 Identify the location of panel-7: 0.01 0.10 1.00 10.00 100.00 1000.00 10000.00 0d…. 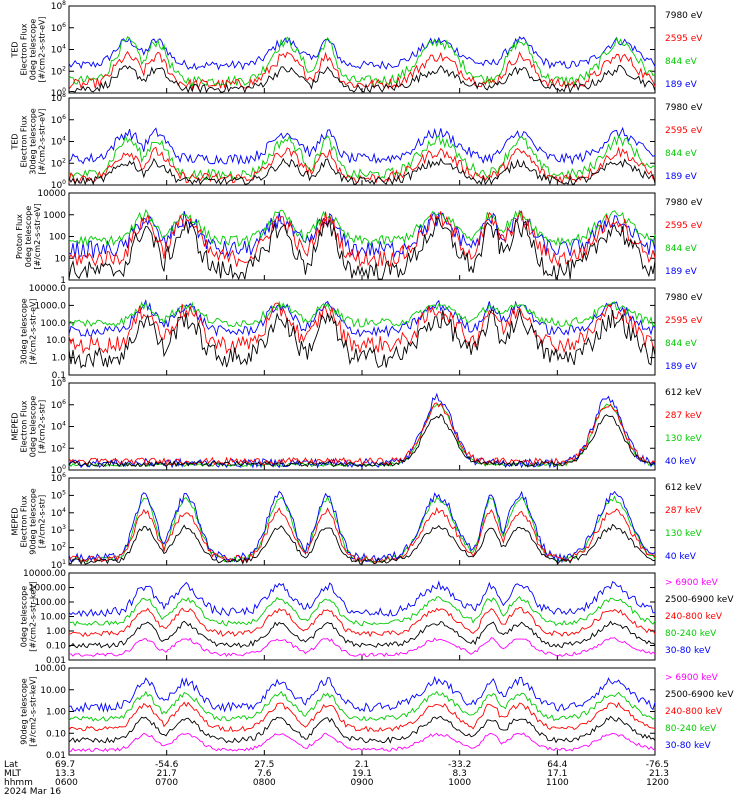
(377, 617).